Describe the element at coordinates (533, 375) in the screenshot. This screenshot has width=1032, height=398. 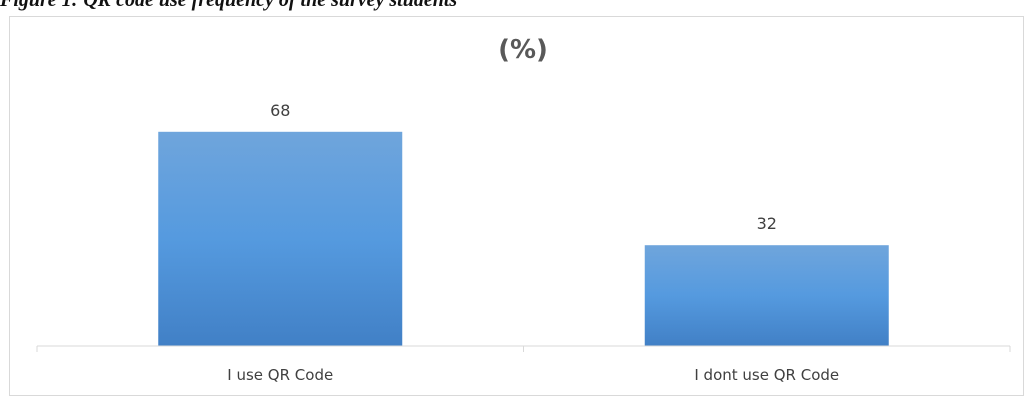
I see `x-axis-labels: I use QR Code I dont use QR Code` at that location.